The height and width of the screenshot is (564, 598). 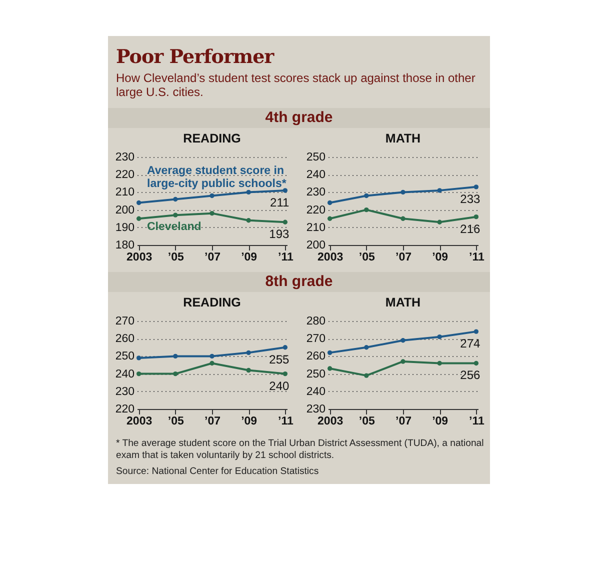 What do you see at coordinates (470, 343) in the screenshot?
I see `data-label: 274` at bounding box center [470, 343].